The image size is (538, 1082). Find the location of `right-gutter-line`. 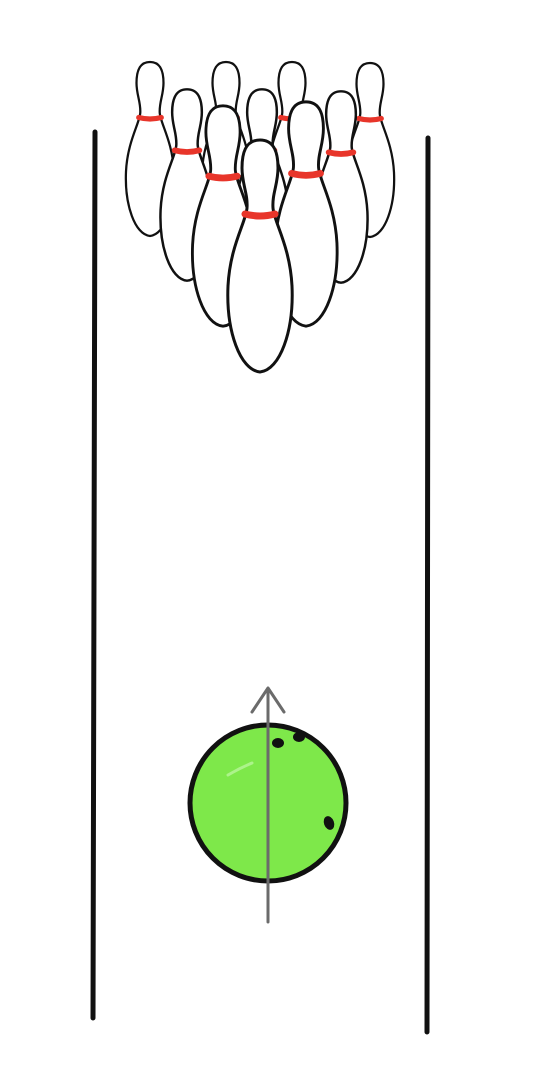

right-gutter-line is located at coordinates (427, 585).